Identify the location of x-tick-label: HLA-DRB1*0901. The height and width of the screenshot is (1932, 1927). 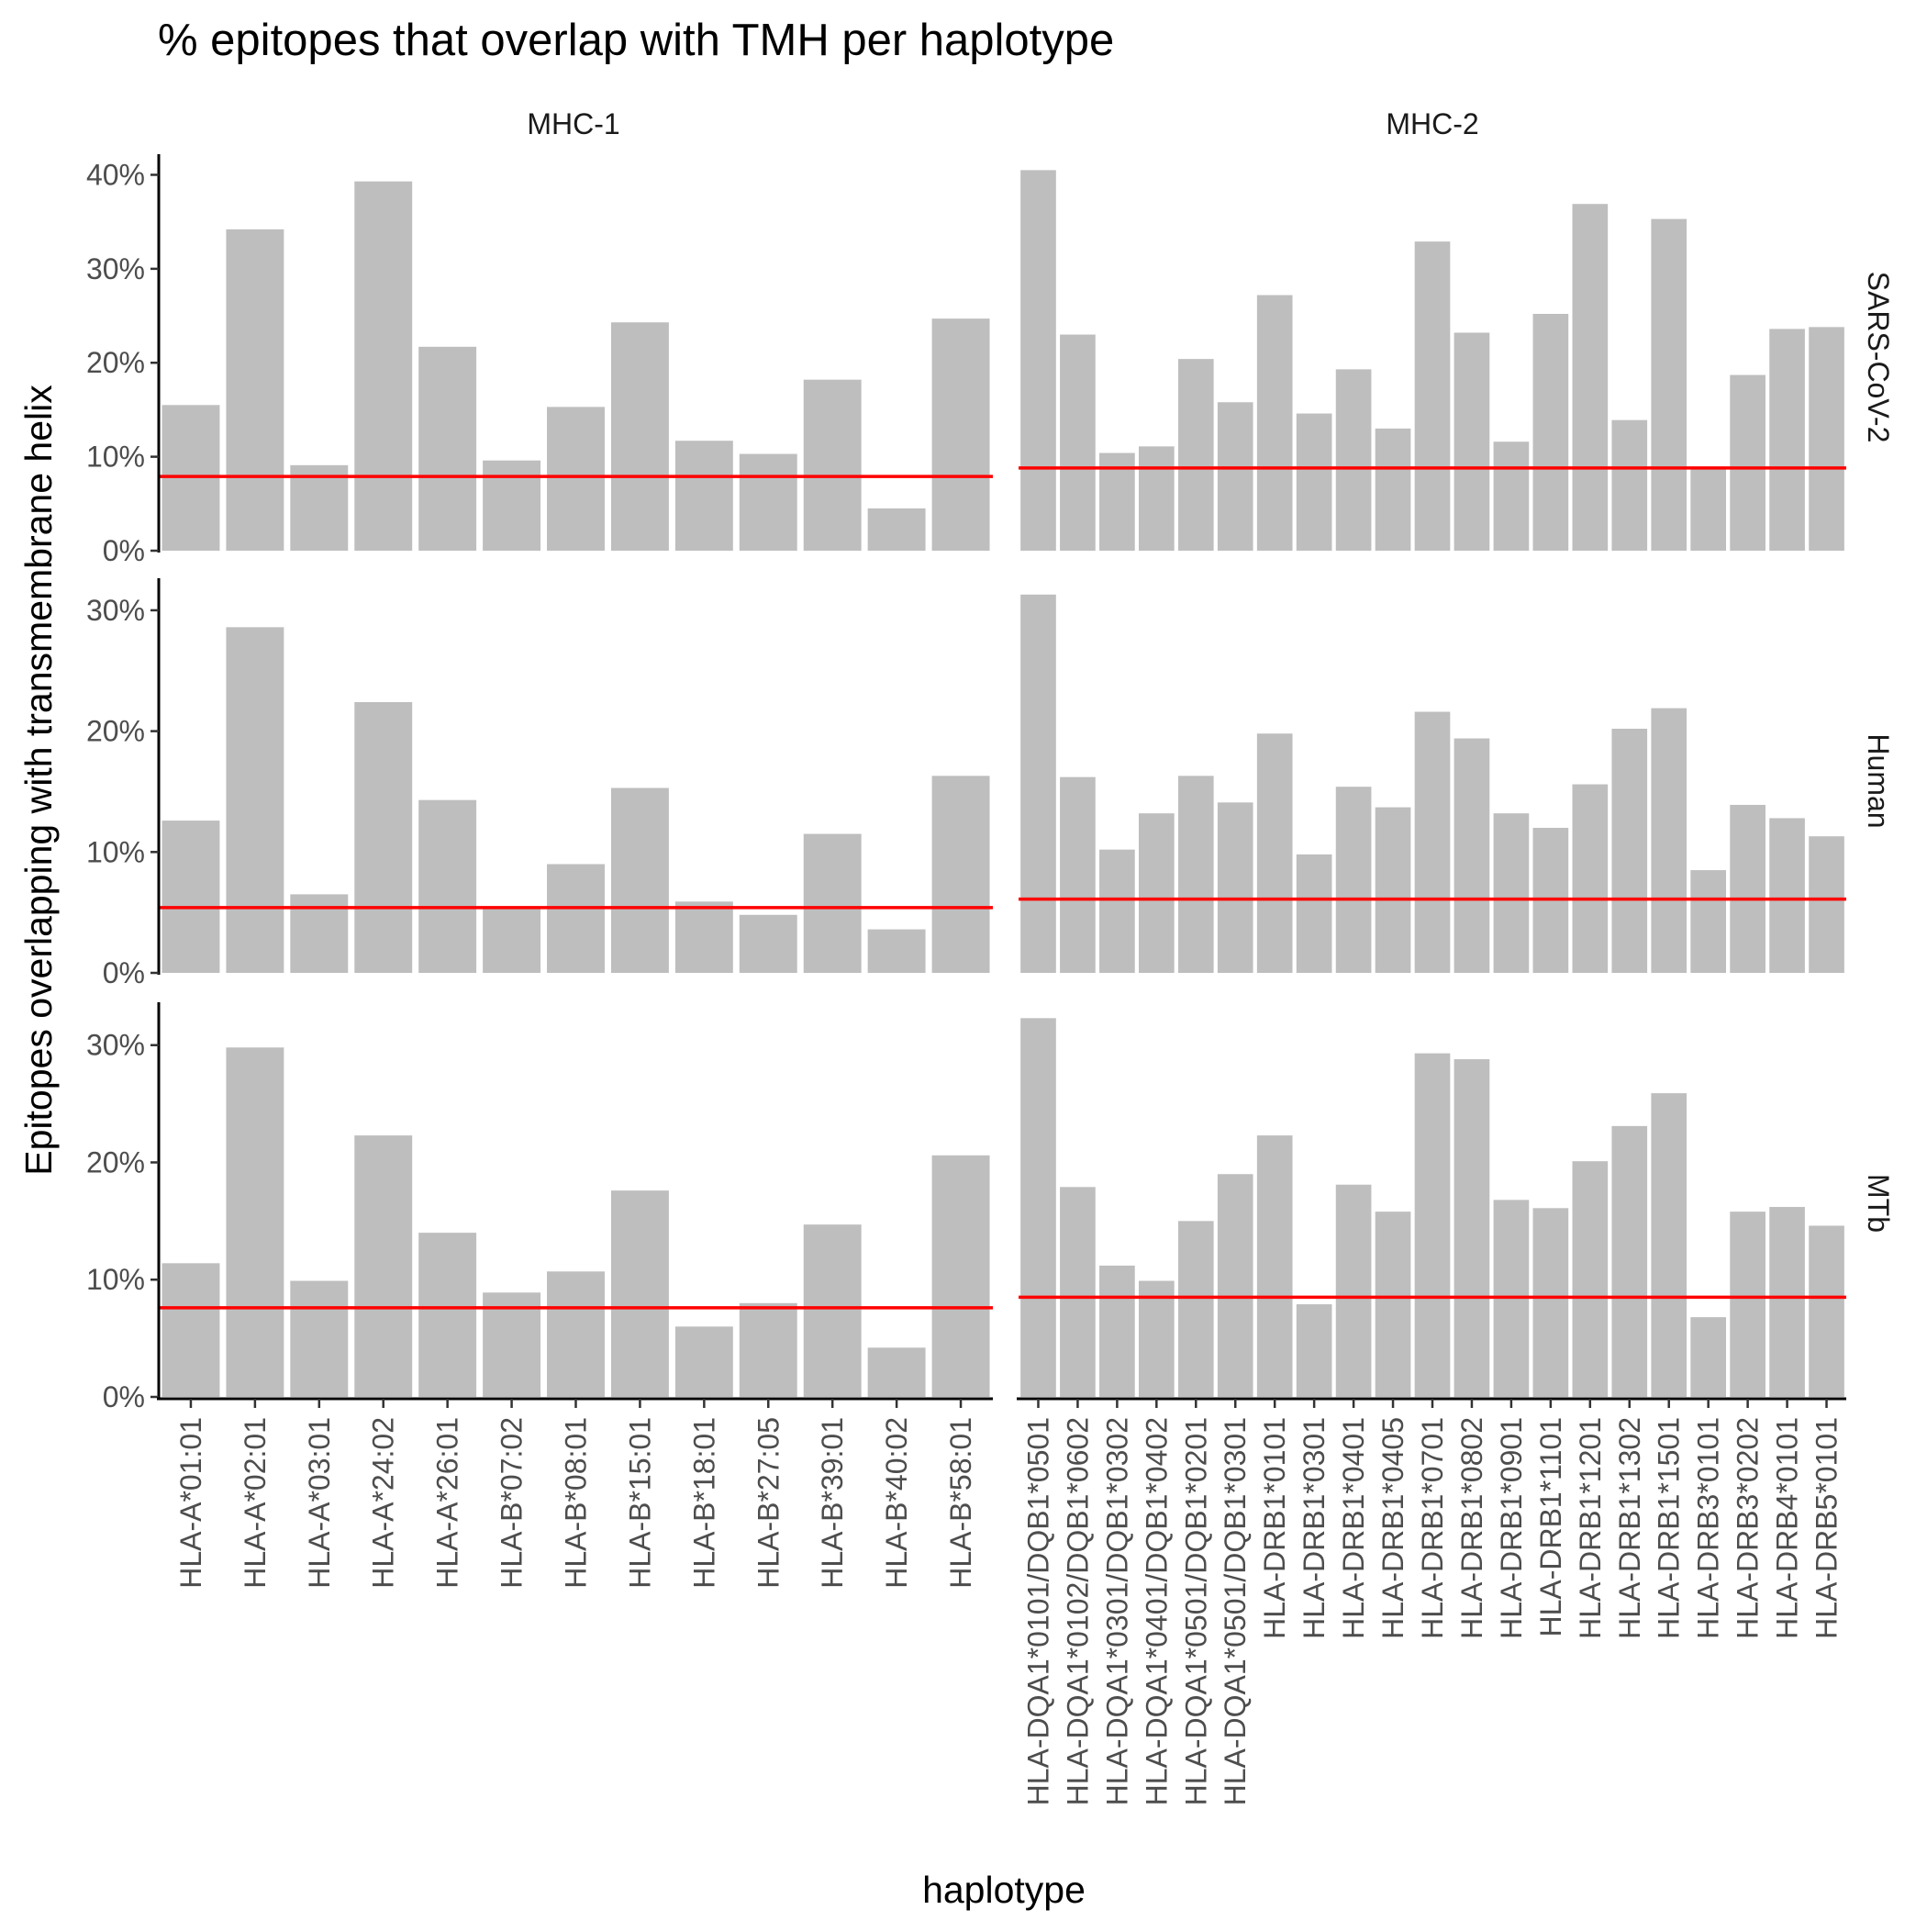
(1511, 1528).